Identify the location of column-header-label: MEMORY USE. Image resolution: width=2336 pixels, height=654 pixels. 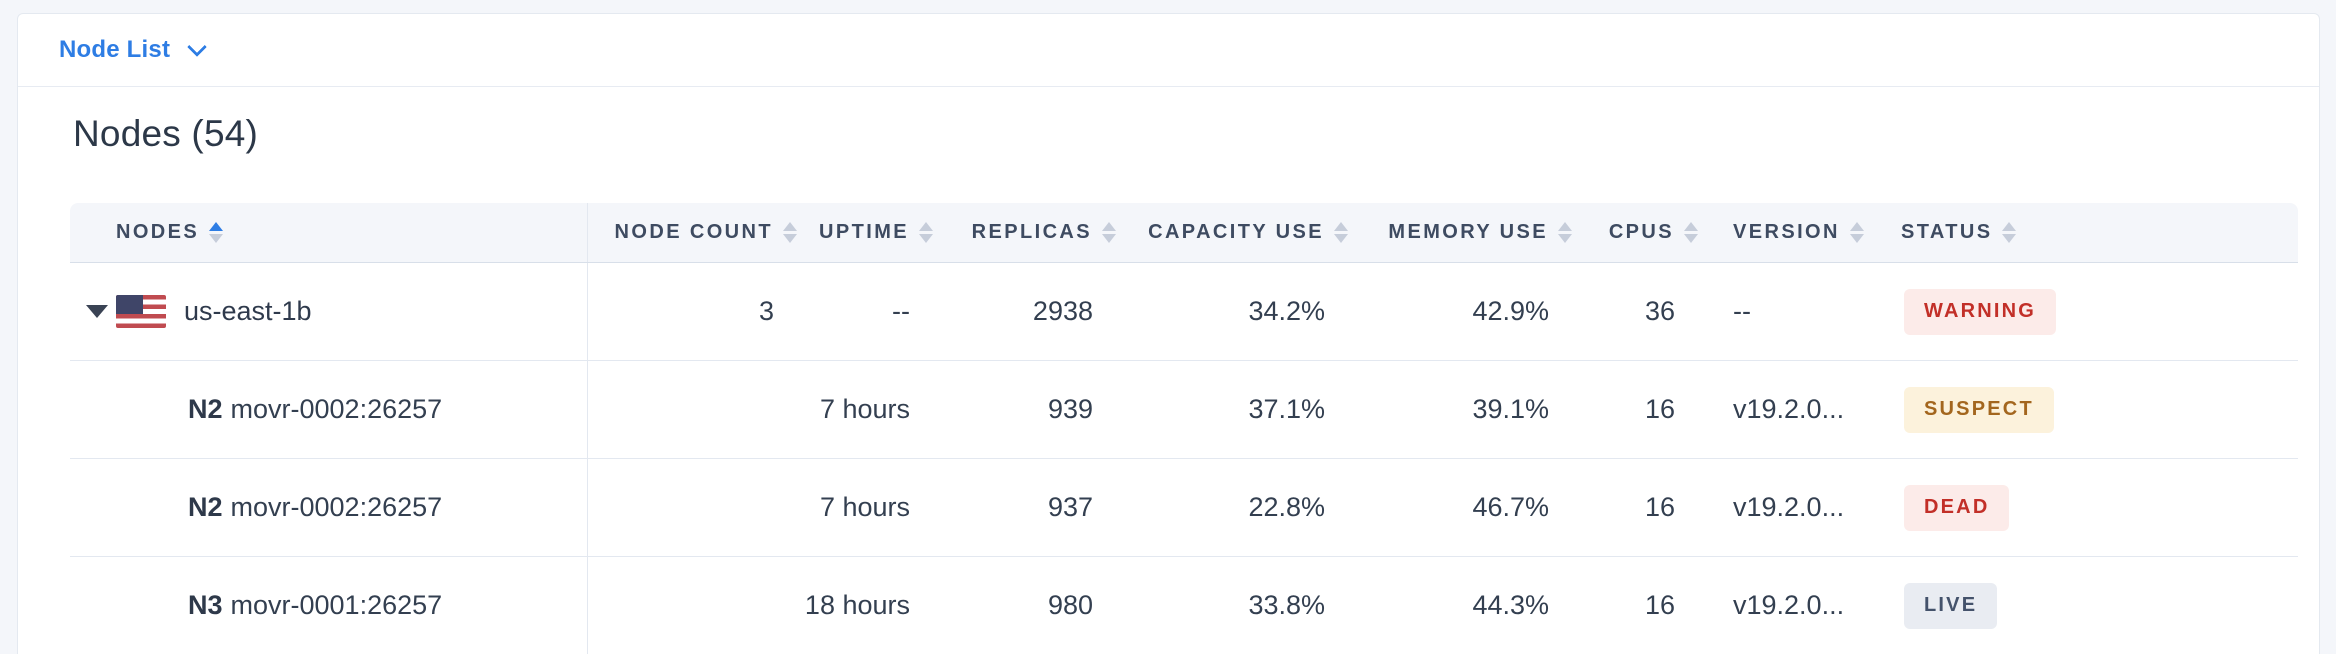
(1468, 232).